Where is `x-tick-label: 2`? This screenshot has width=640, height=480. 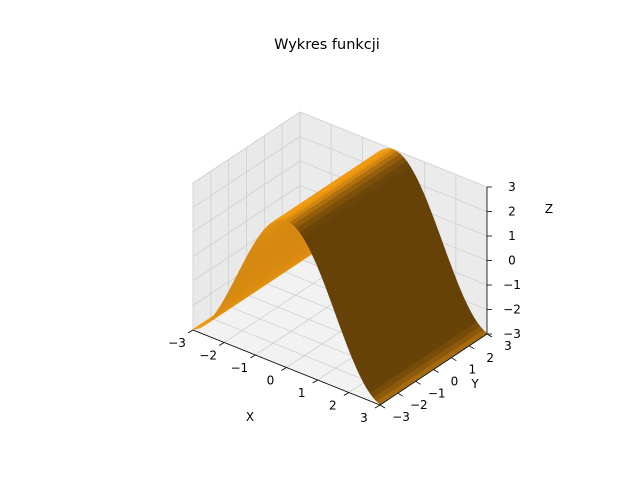
x-tick-label: 2 is located at coordinates (333, 406).